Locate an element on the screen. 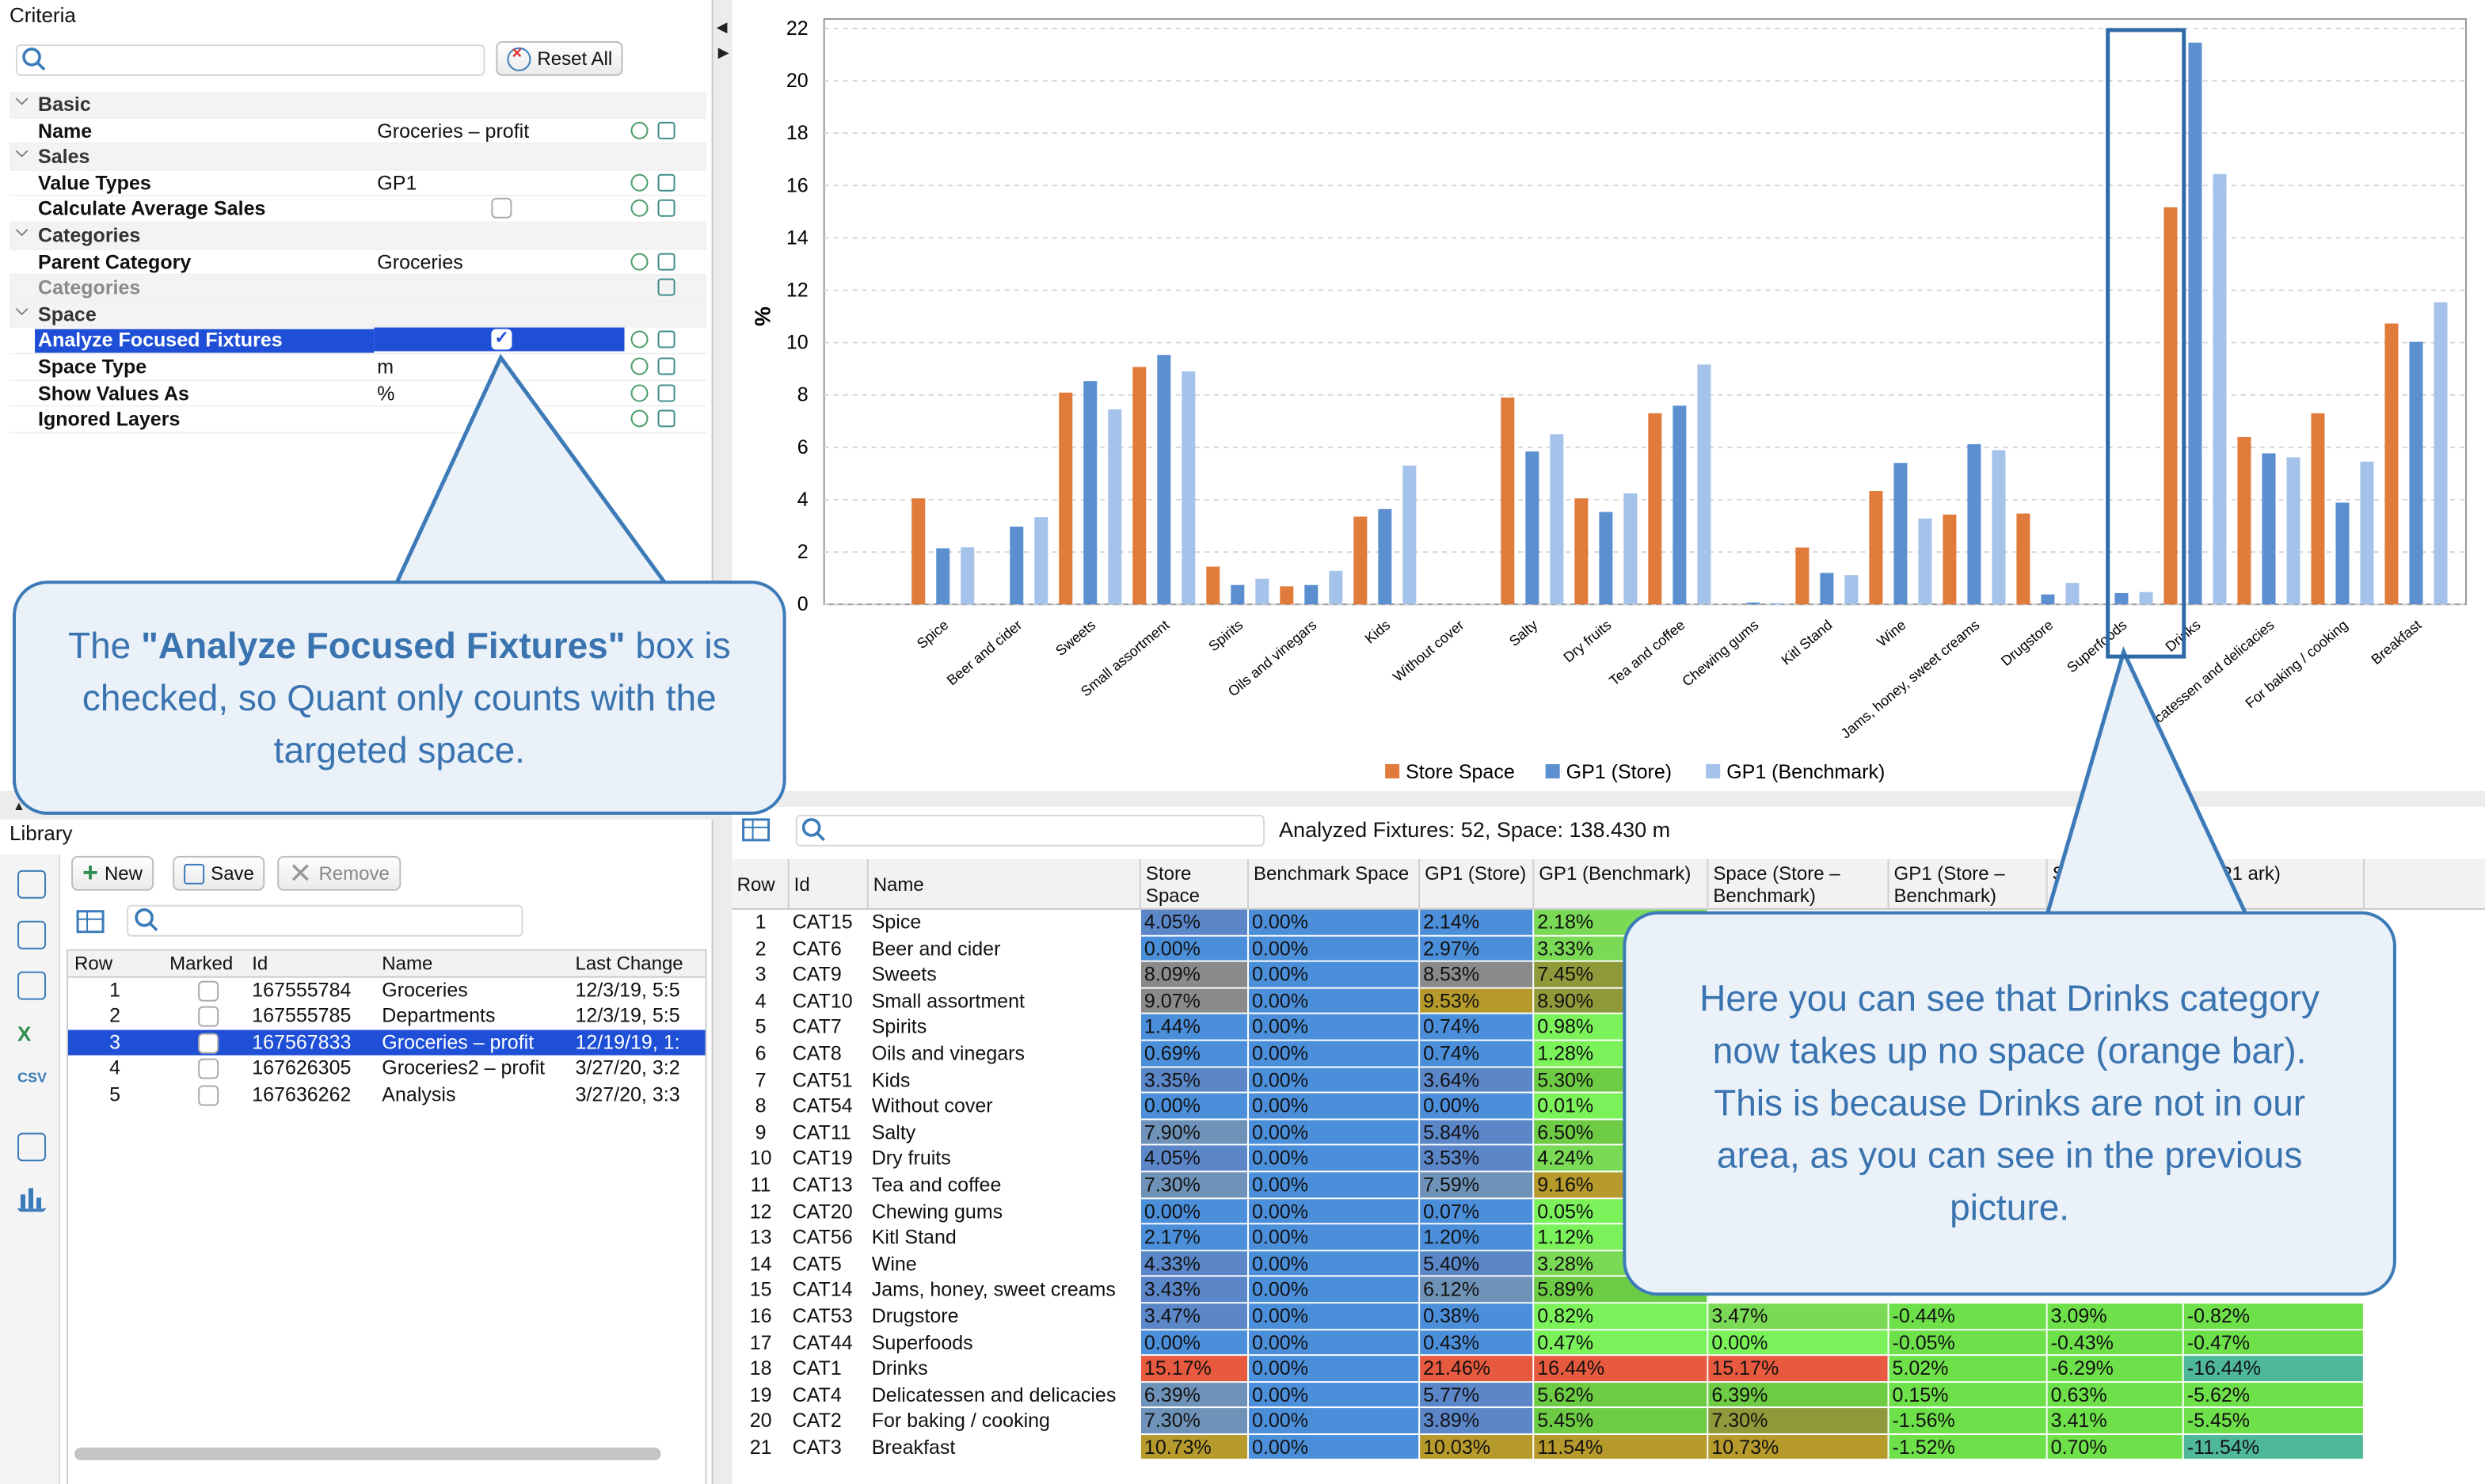 This screenshot has width=2485, height=1484. grid-row: 12 CAT20 Chewing gums 0.00% 0.00% 0.07% 0.05% is located at coordinates (1609, 1212).